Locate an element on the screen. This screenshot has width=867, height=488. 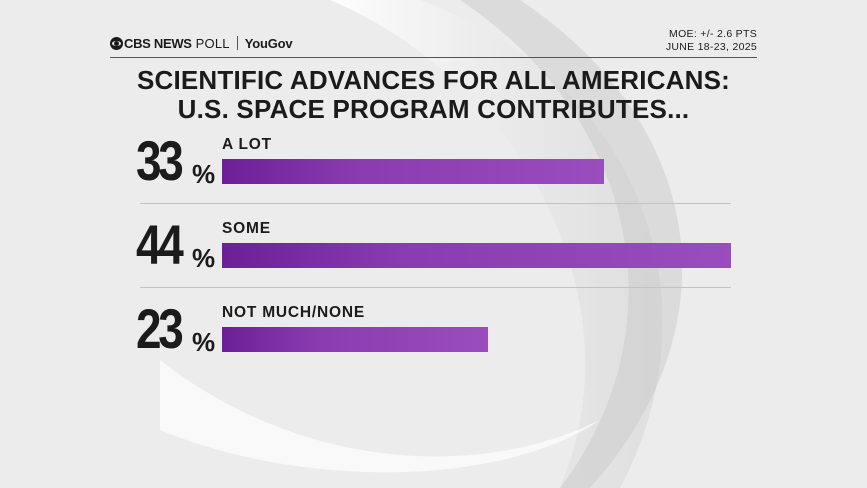
brand-yougov: YouGov is located at coordinates (268, 43).